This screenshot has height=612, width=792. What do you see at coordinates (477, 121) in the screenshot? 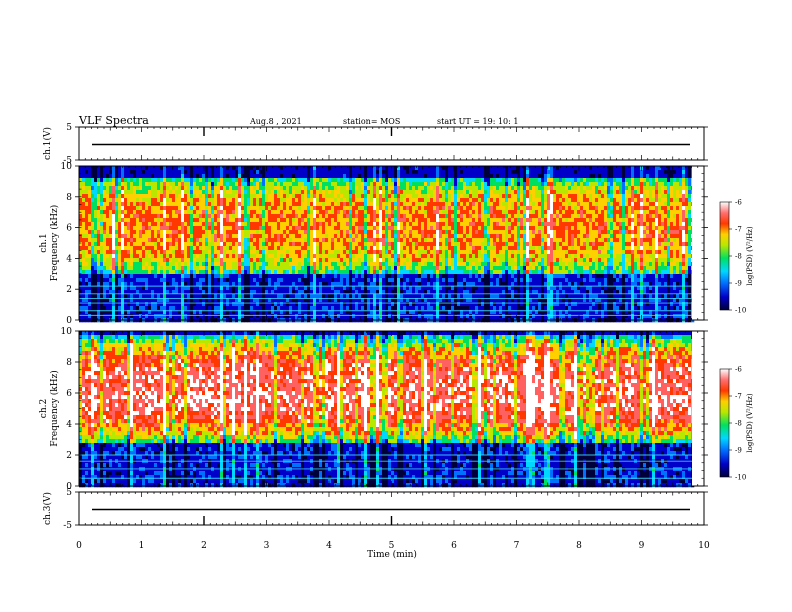
I see `start-time-label: start UT = 19: 10: 1` at bounding box center [477, 121].